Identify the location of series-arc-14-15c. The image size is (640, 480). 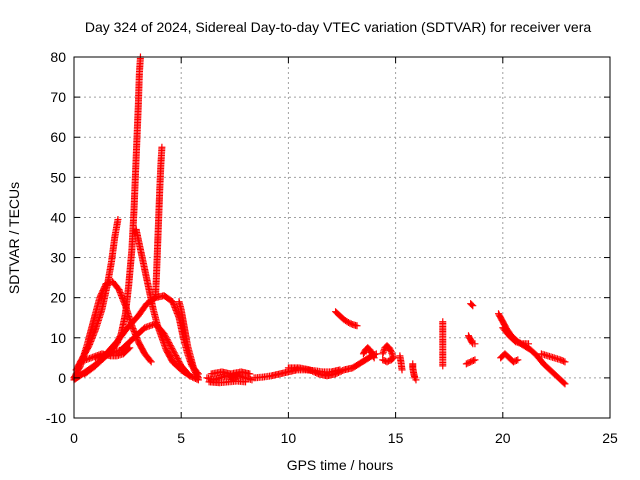
(388, 360).